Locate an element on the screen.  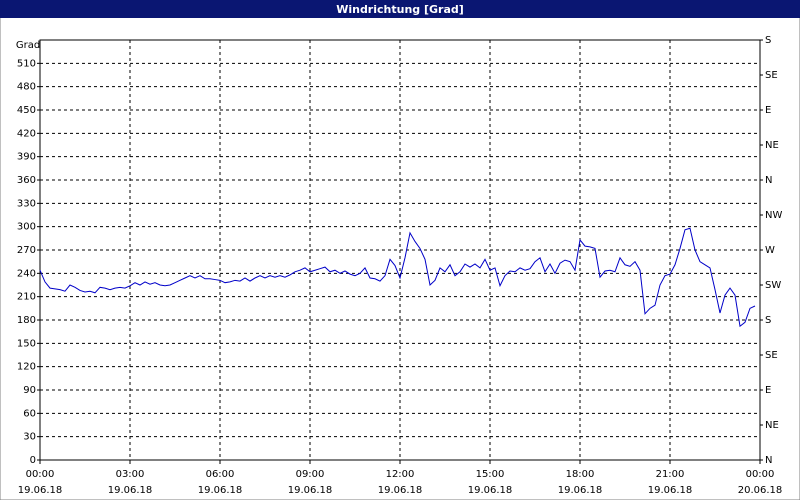
y-tick-label: 180 is located at coordinates (26, 320).